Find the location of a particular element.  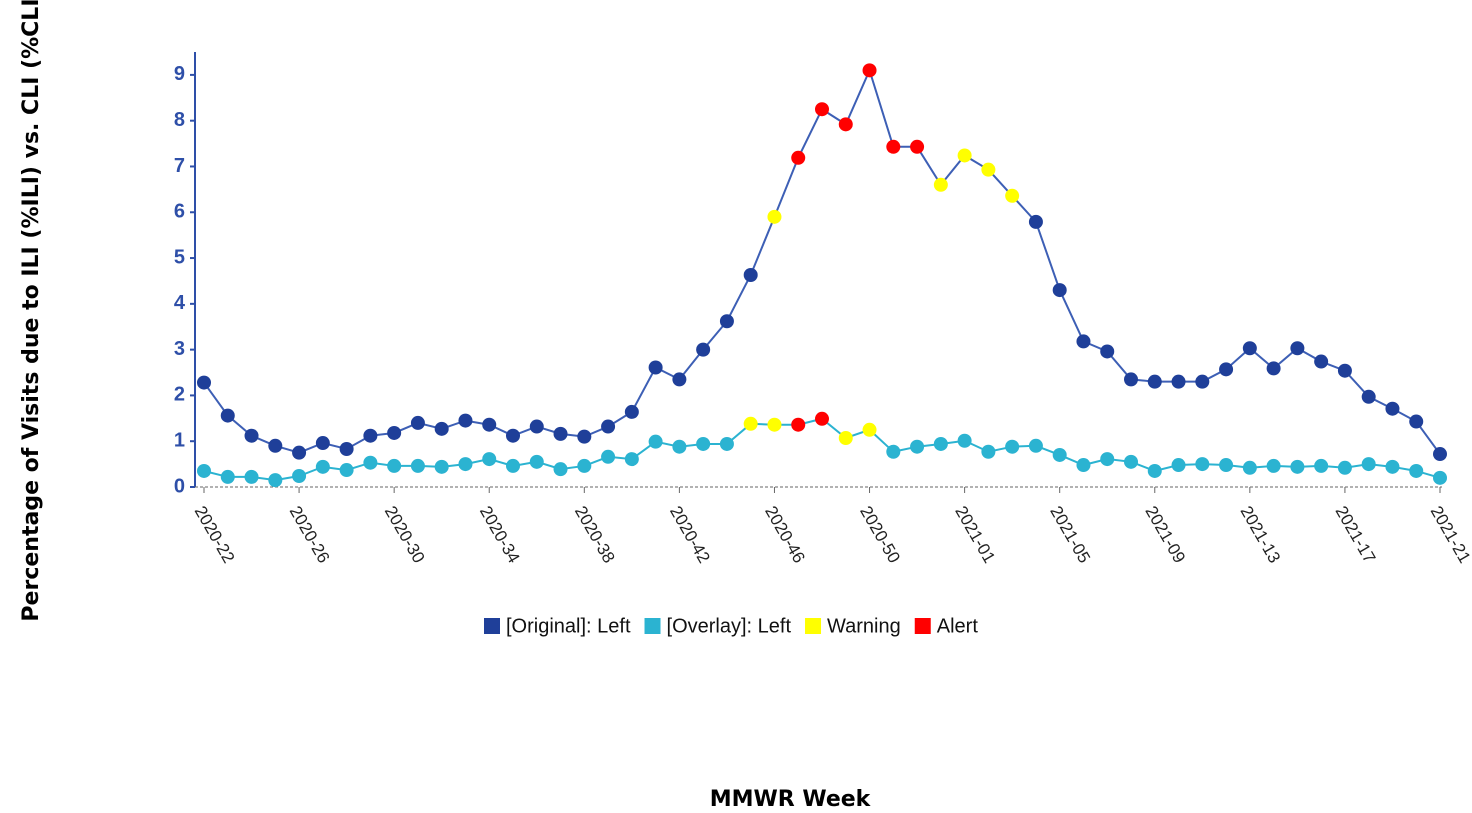

legend-label: Warning is located at coordinates (864, 626).